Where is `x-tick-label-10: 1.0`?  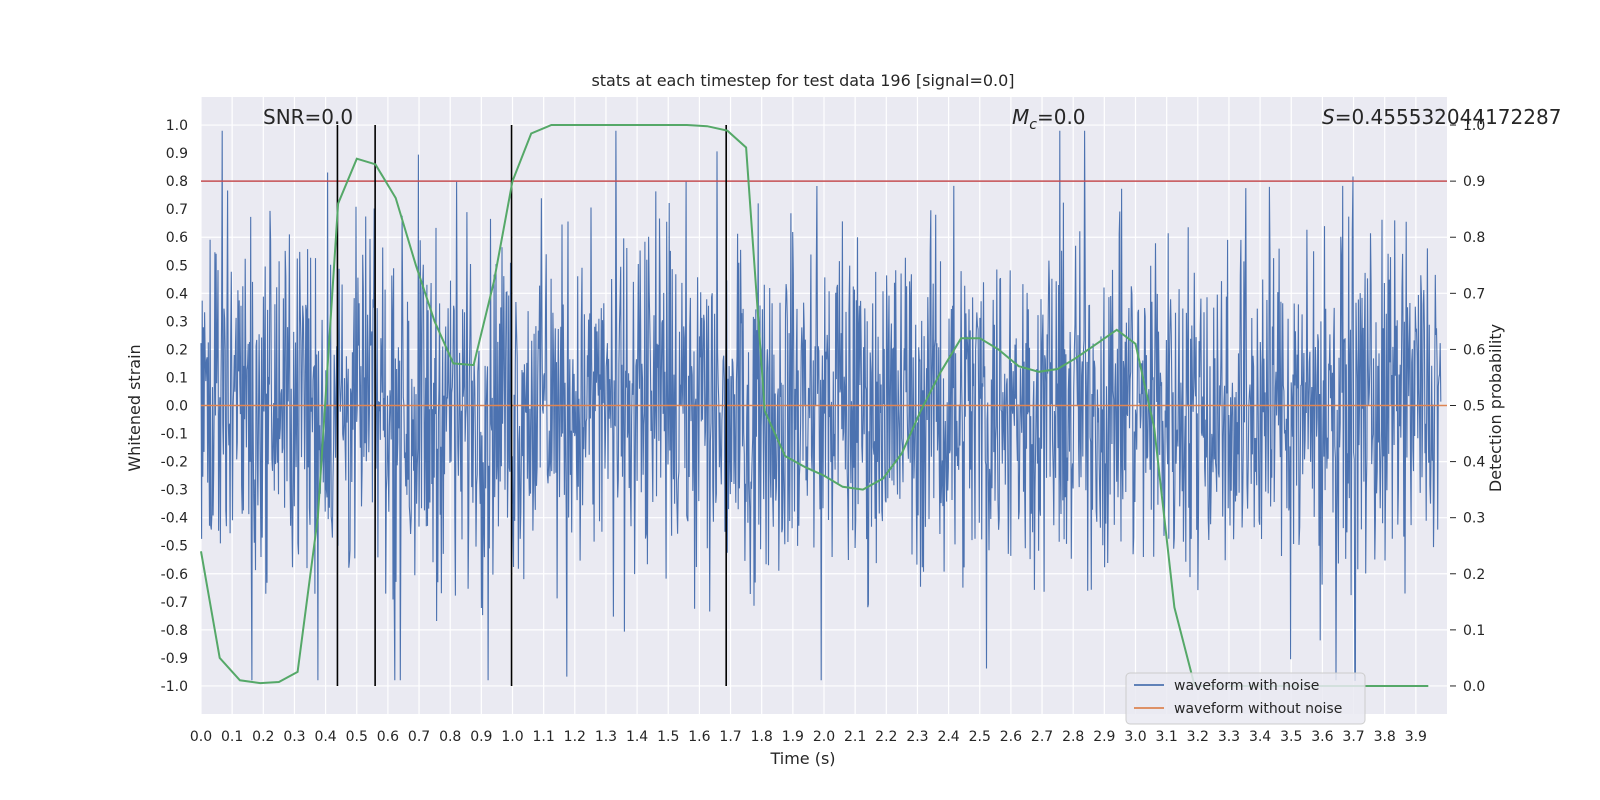
x-tick-label-10: 1.0 is located at coordinates (512, 737).